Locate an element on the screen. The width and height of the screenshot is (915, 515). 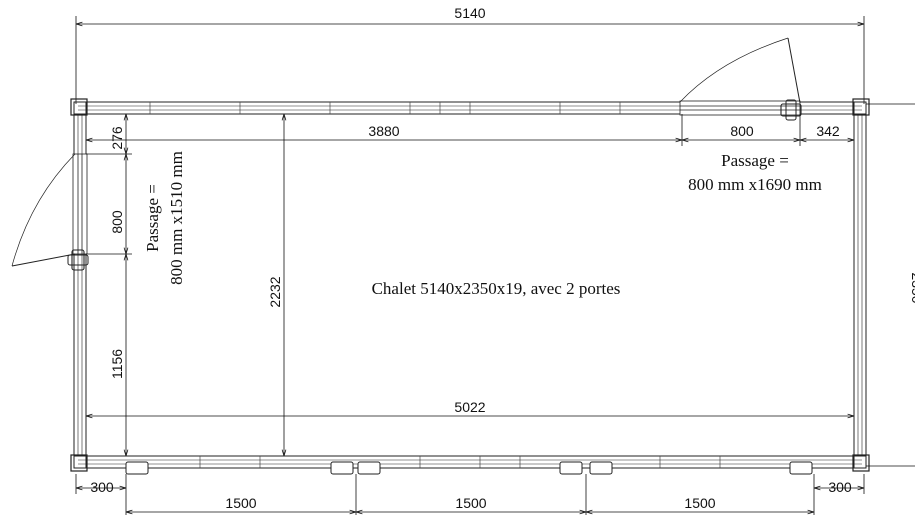
inner-height-label: 2232 is located at coordinates (275, 291).